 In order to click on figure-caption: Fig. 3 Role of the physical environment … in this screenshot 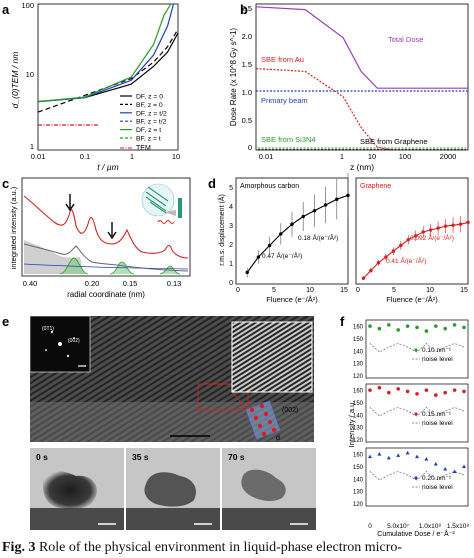, I will do `click(237, 548)`.